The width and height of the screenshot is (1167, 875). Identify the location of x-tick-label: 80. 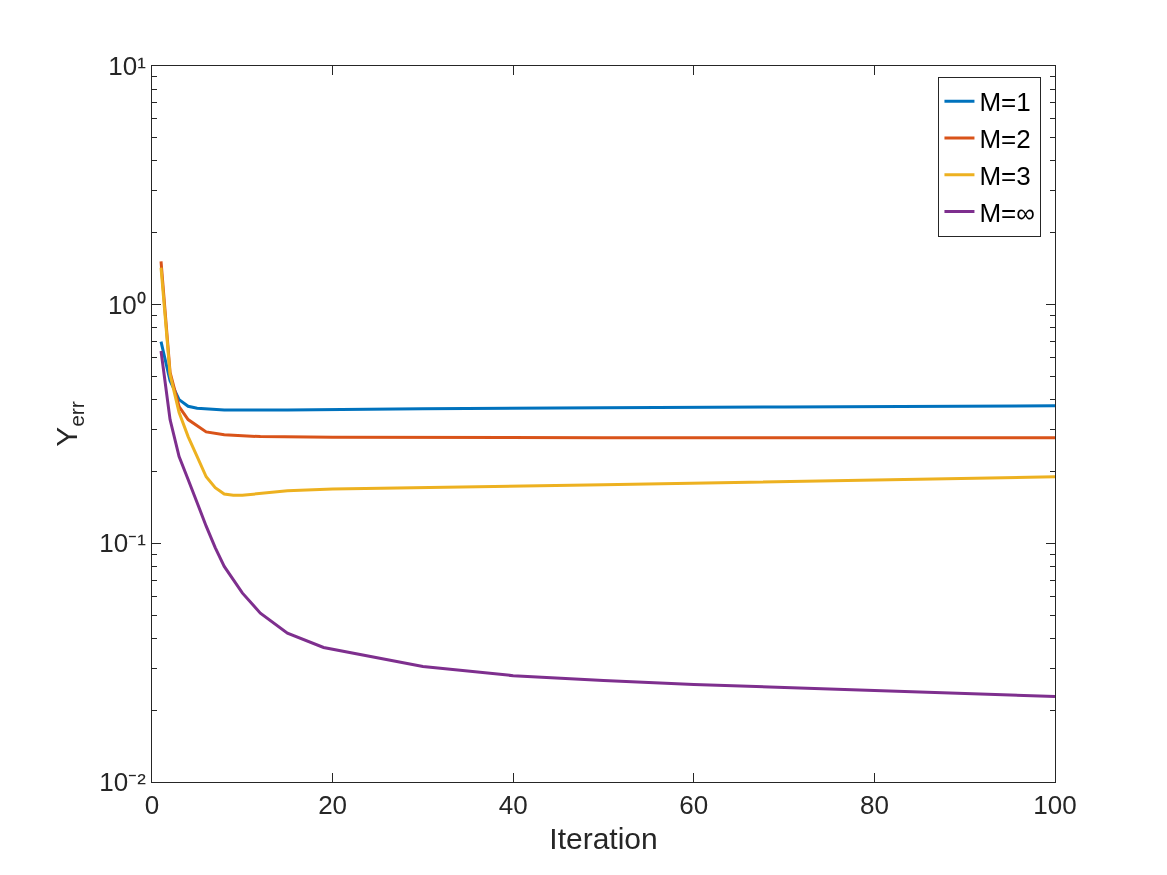
(874, 805).